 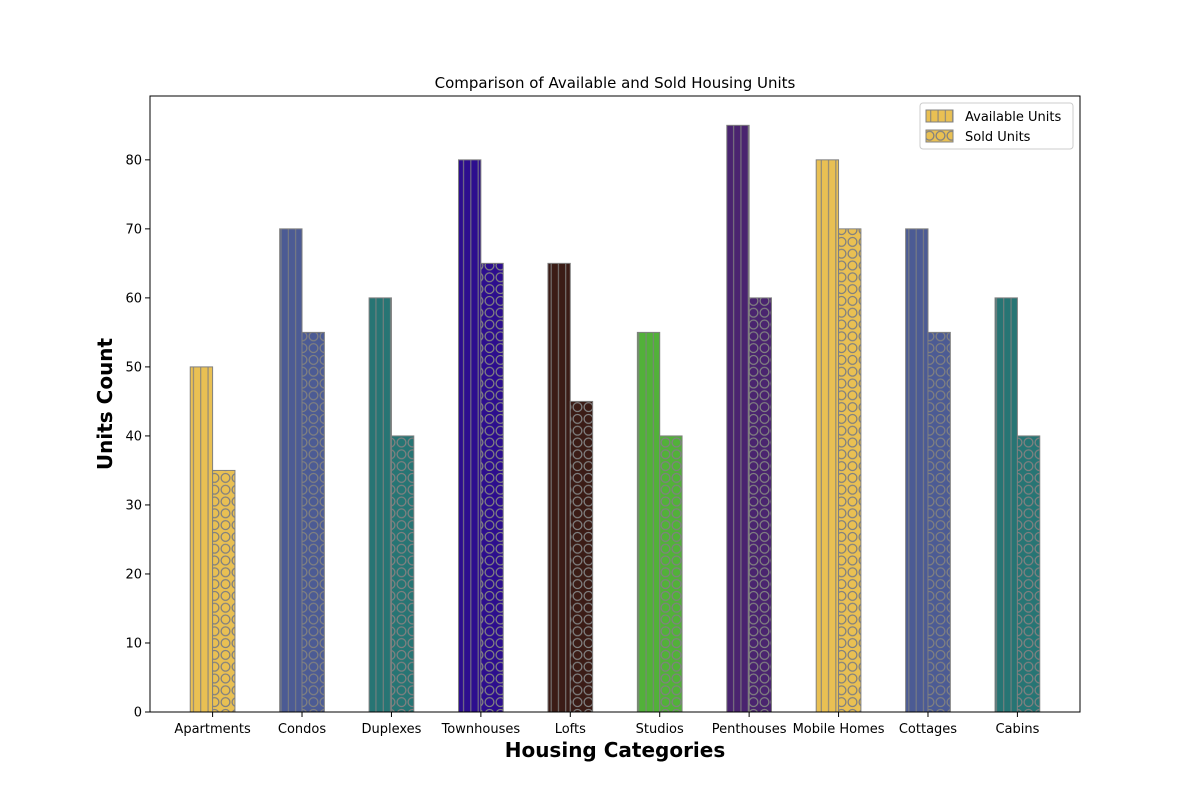 What do you see at coordinates (133, 436) in the screenshot?
I see `y-tick-label: 40` at bounding box center [133, 436].